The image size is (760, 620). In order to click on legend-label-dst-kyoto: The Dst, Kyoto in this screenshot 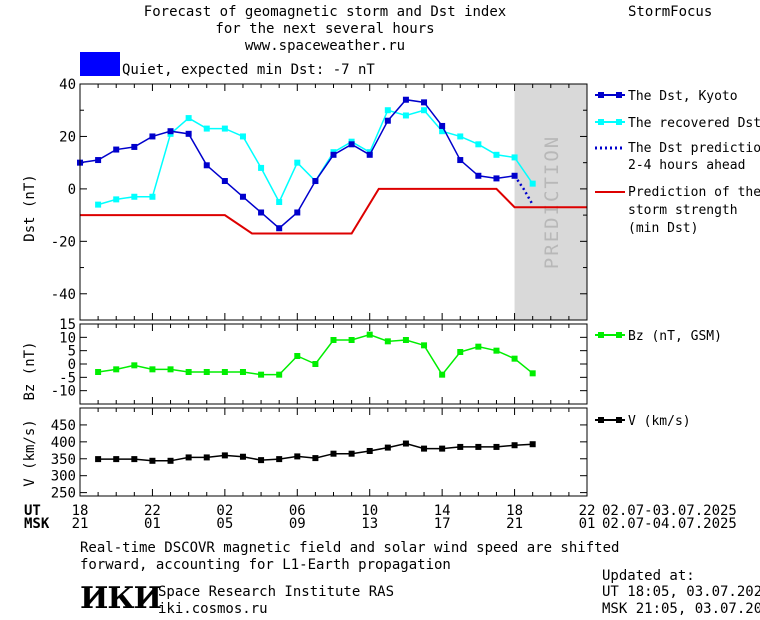, I will do `click(683, 96)`.